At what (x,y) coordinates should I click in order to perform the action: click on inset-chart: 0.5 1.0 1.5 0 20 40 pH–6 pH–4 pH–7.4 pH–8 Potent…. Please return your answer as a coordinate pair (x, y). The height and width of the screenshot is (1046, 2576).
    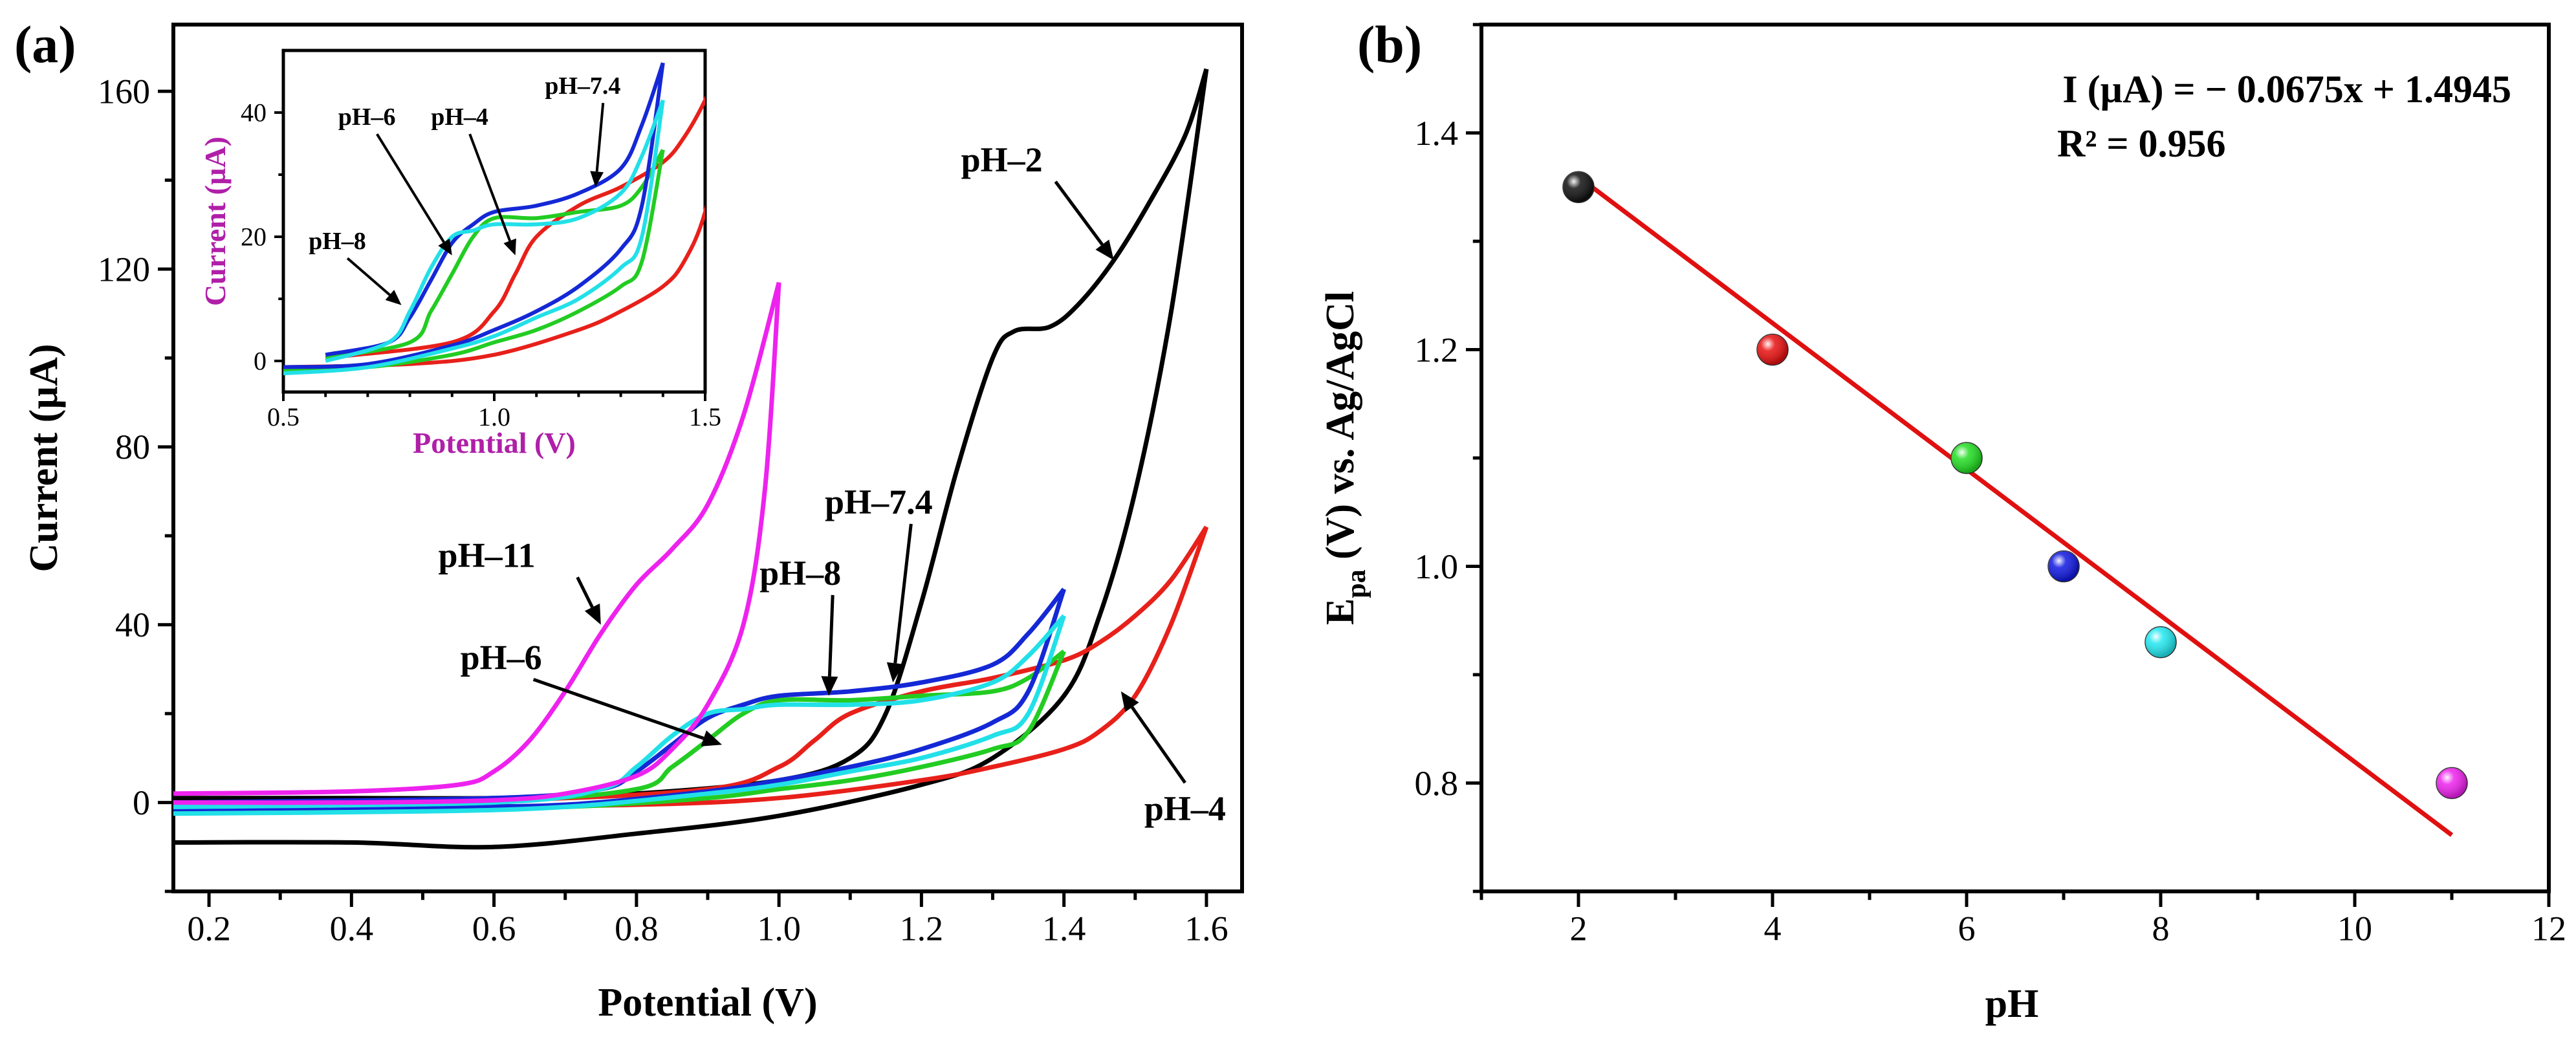
    Looking at the image, I should click on (460, 254).